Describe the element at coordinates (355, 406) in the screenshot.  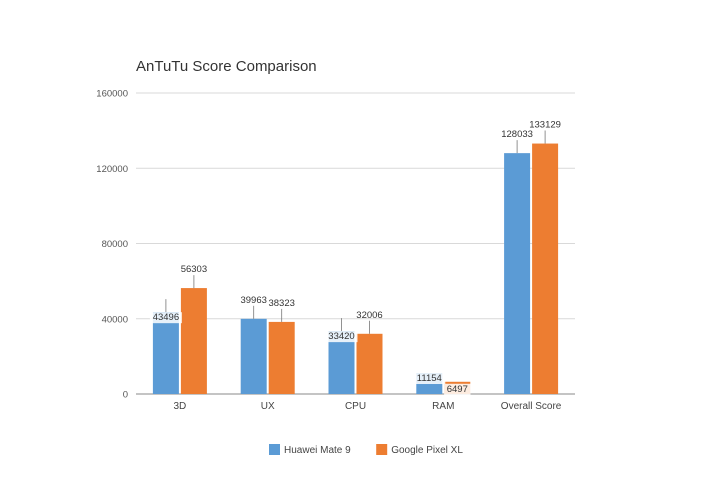
I see `x-tick-label: CPU` at that location.